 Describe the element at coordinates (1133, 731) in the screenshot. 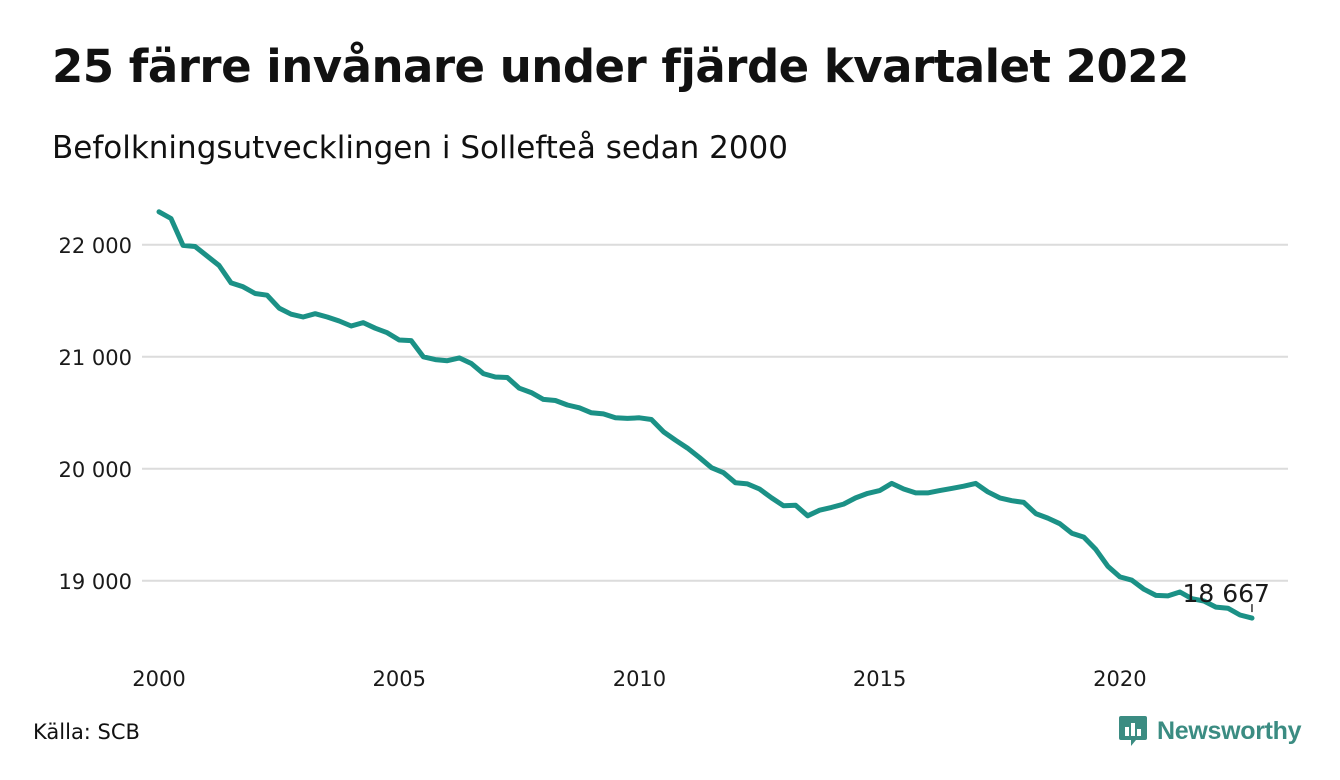

I see `bar-chart-speech-bubble-icon` at that location.